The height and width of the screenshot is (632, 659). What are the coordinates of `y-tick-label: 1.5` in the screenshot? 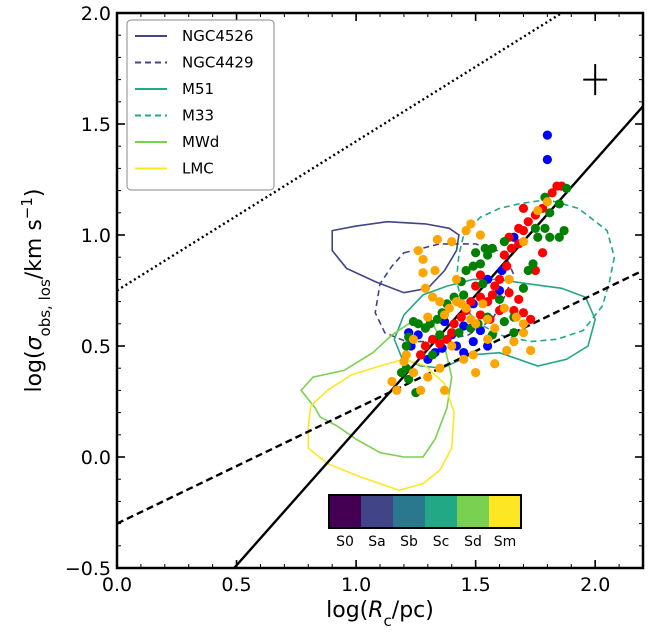 It's located at (96, 125).